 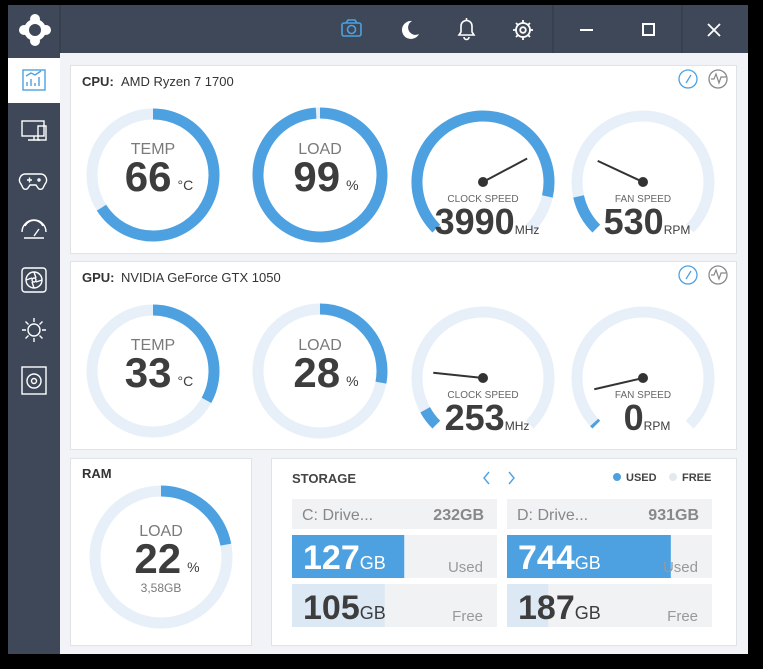 What do you see at coordinates (475, 221) in the screenshot?
I see `value: 3990` at bounding box center [475, 221].